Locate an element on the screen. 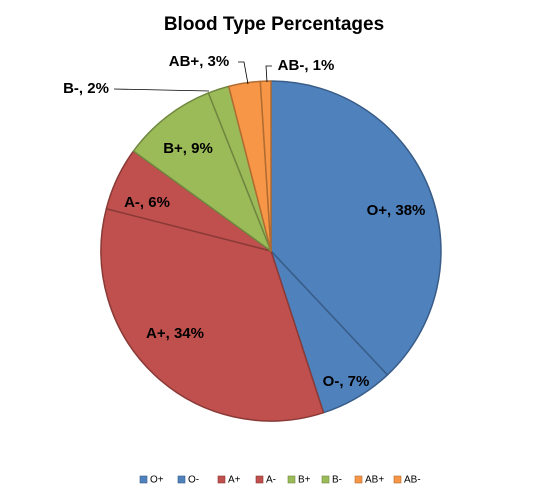  legend-label-a-pos: A+ is located at coordinates (234, 480).